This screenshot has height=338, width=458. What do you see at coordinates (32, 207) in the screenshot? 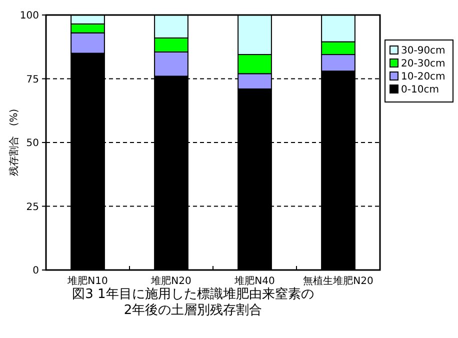
I see `y-tick-label: 25` at bounding box center [32, 207].